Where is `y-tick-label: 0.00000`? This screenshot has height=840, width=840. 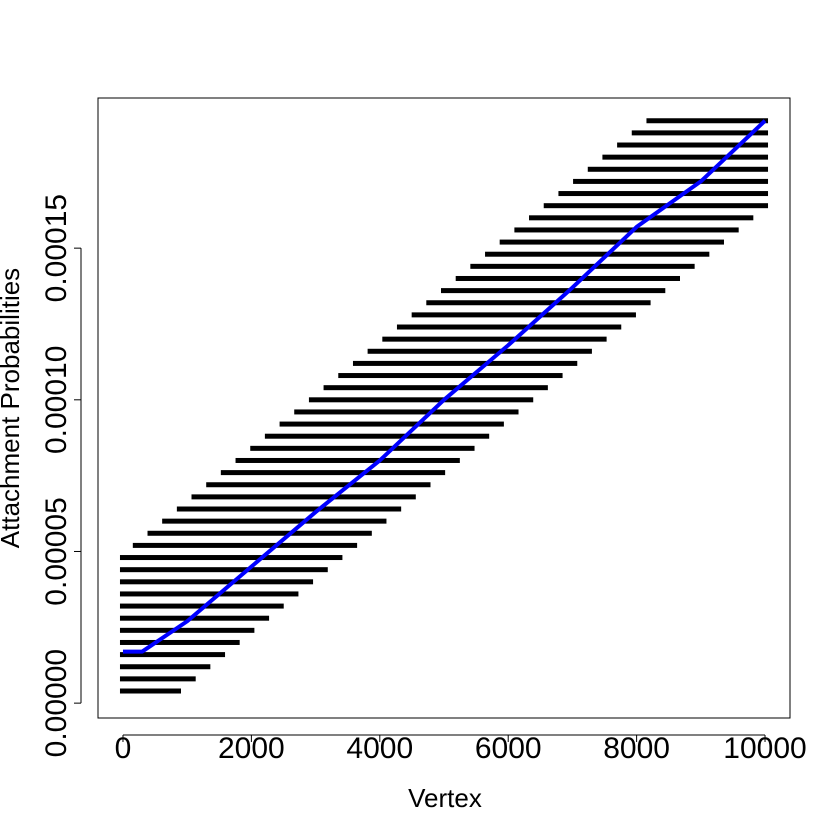 y-tick-label: 0.00000 is located at coordinates (56, 703).